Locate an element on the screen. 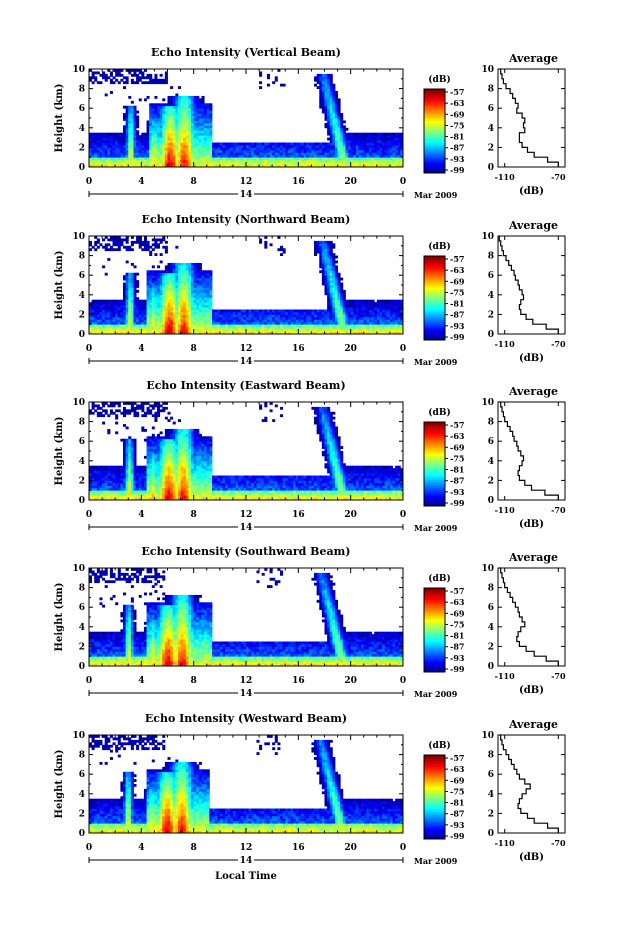 The height and width of the screenshot is (929, 620). x-tick-label: 16 is located at coordinates (298, 182).